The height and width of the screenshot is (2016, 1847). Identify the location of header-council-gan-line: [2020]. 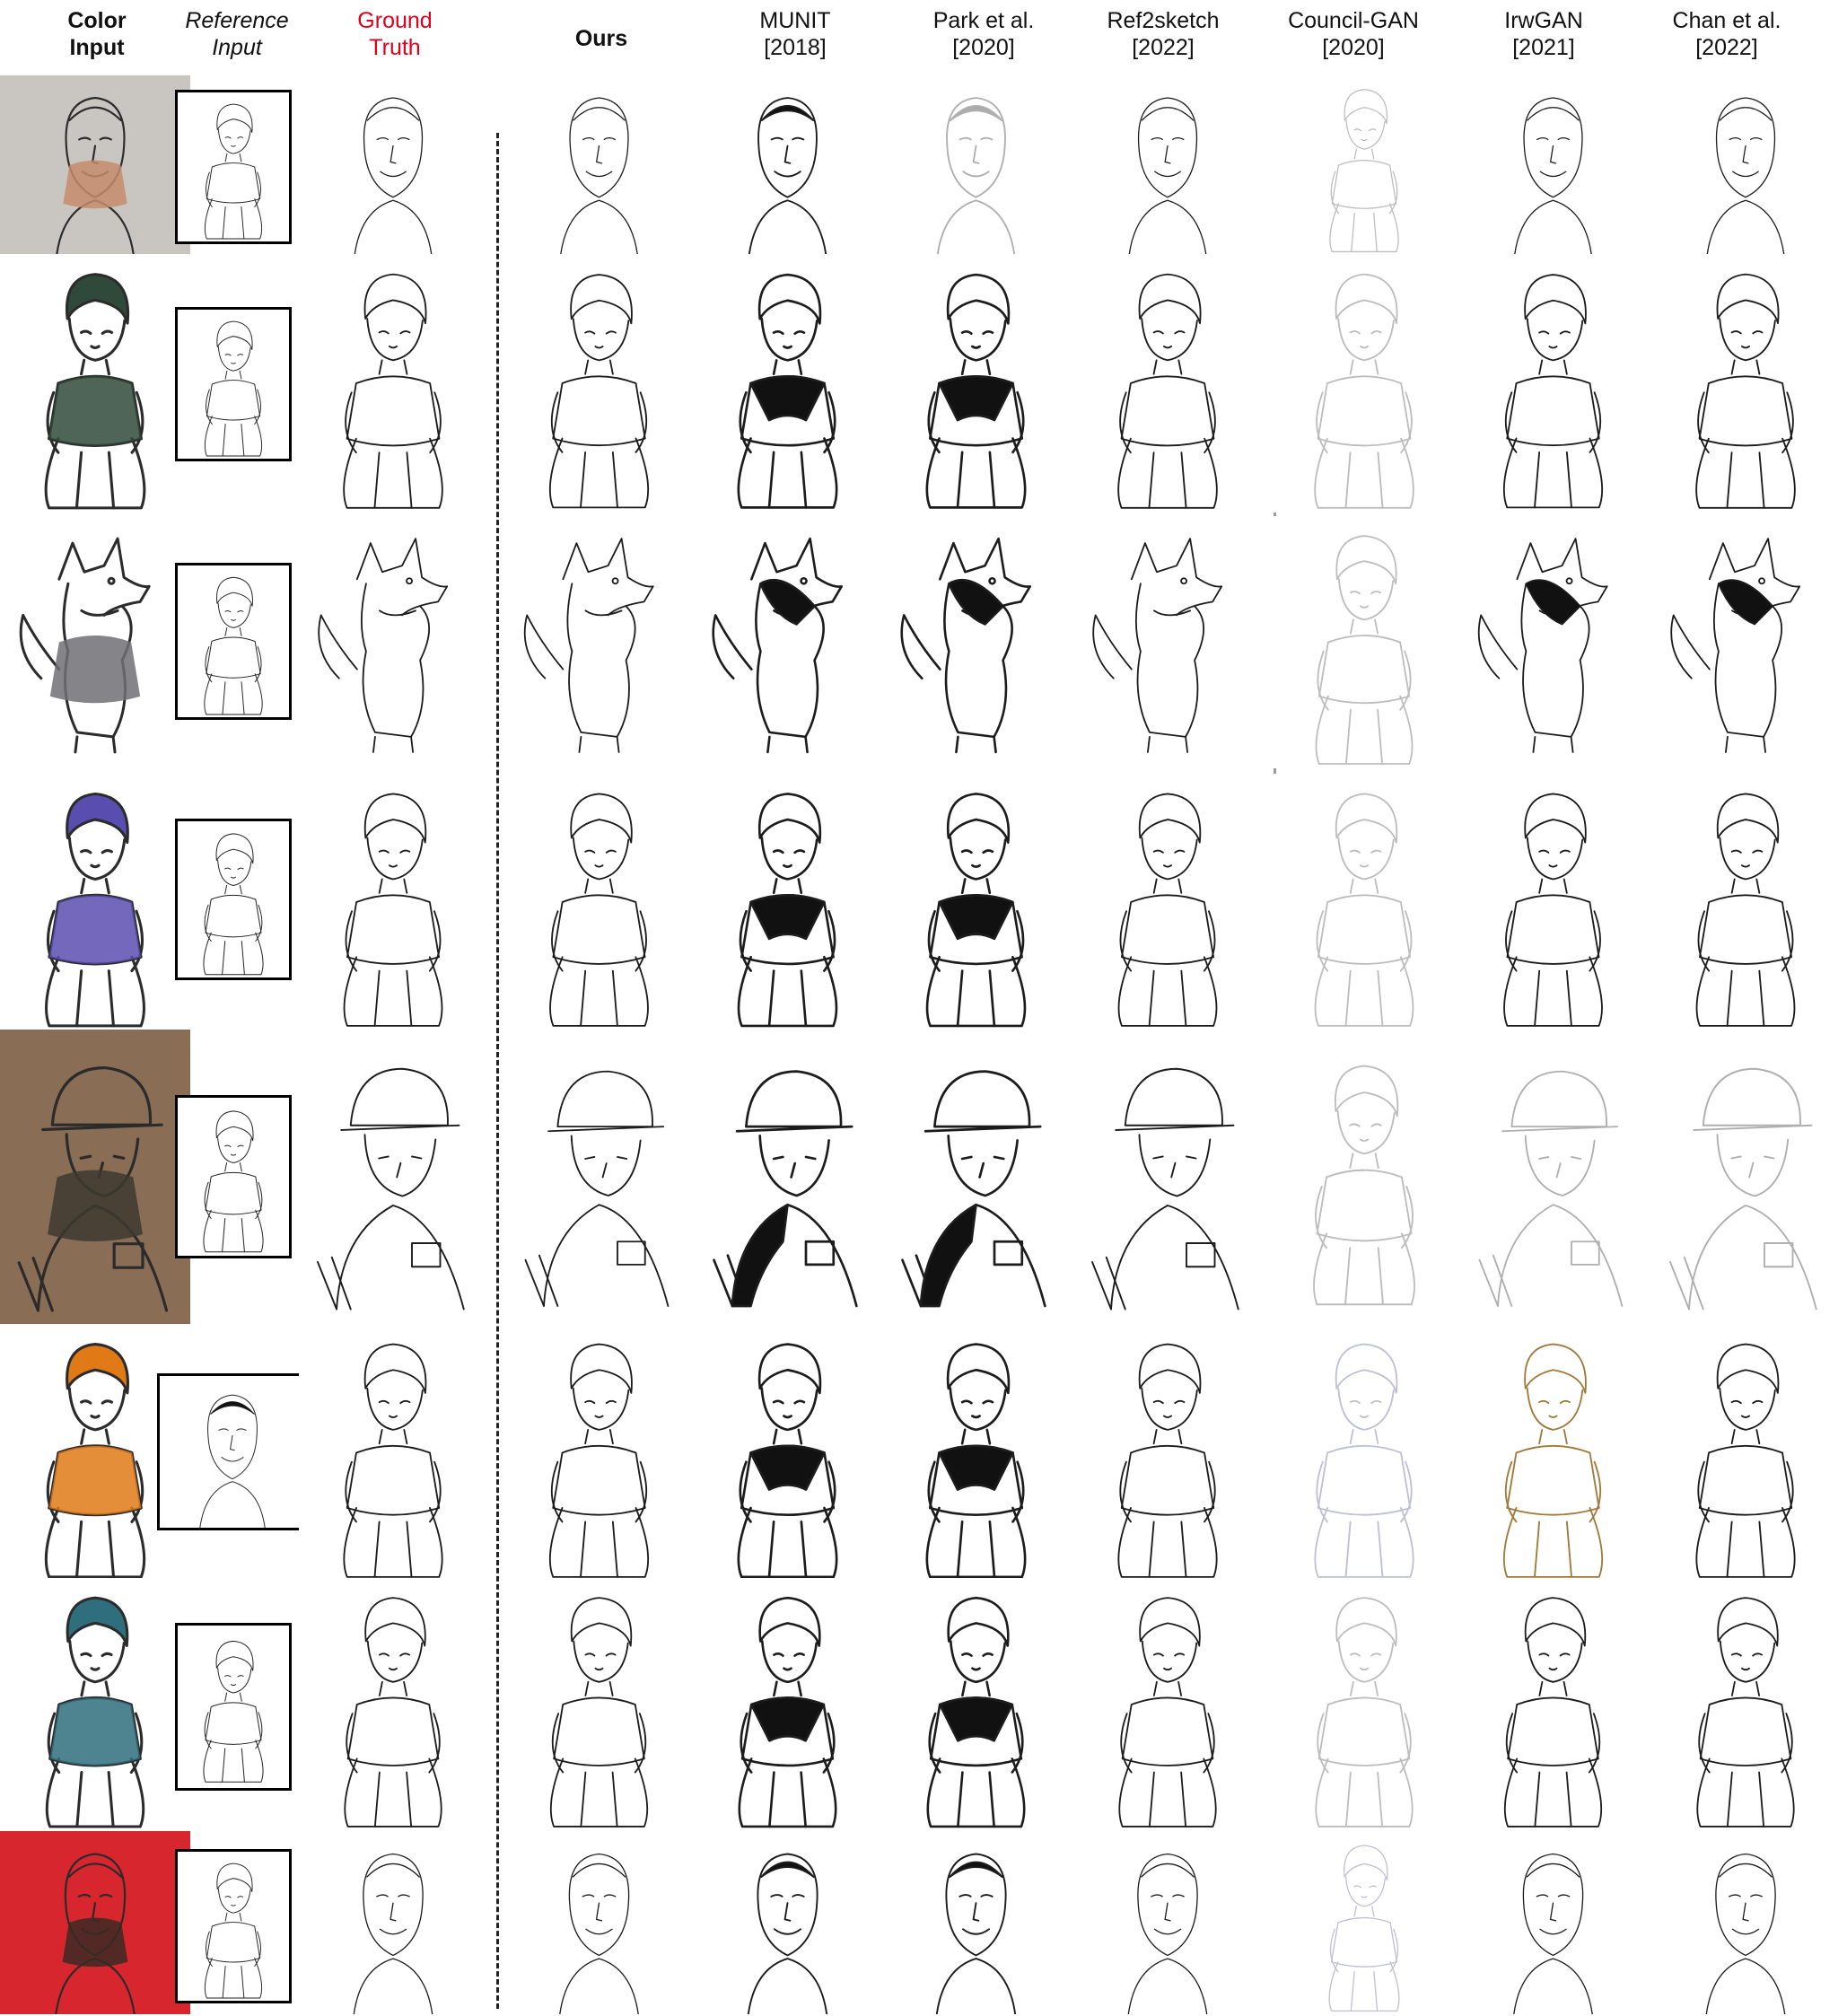
(1353, 47).